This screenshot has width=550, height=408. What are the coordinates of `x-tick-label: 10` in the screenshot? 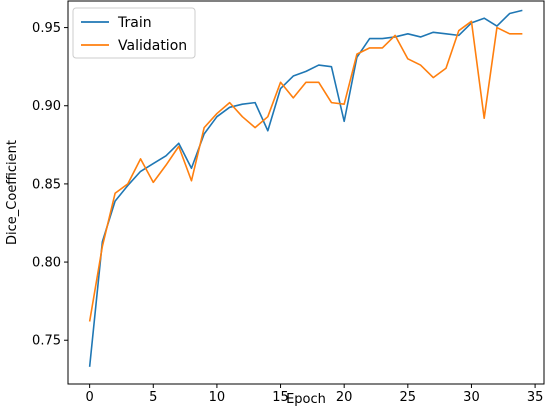 It's located at (217, 397).